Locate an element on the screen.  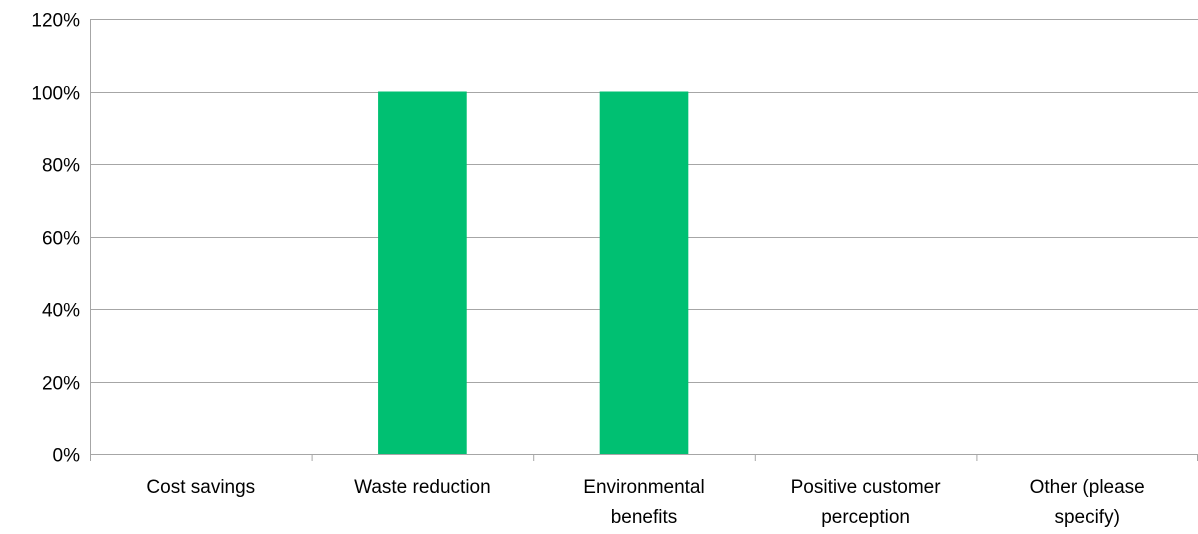
x-category-label: Environmental benefits is located at coordinates (643, 502).